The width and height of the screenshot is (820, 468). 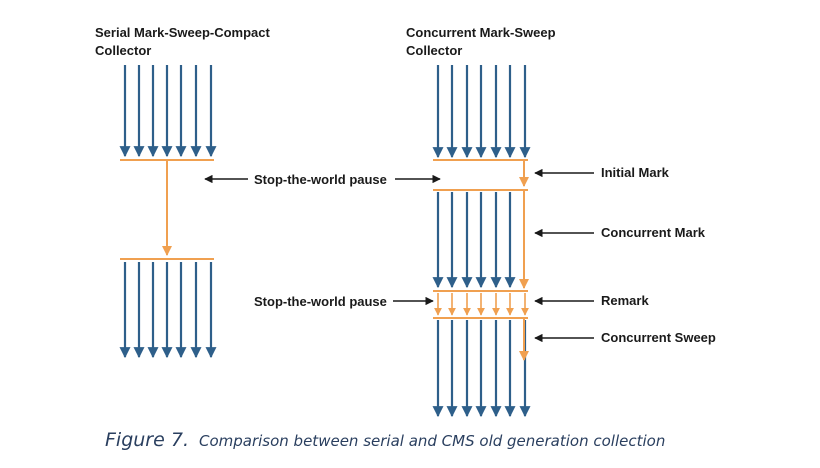 What do you see at coordinates (481, 304) in the screenshot?
I see `cms-remark-gc-threads` at bounding box center [481, 304].